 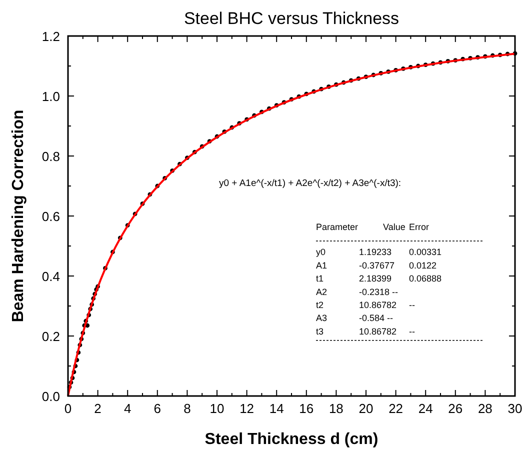 What do you see at coordinates (336, 408) in the screenshot?
I see `x-tick-label: 18` at bounding box center [336, 408].